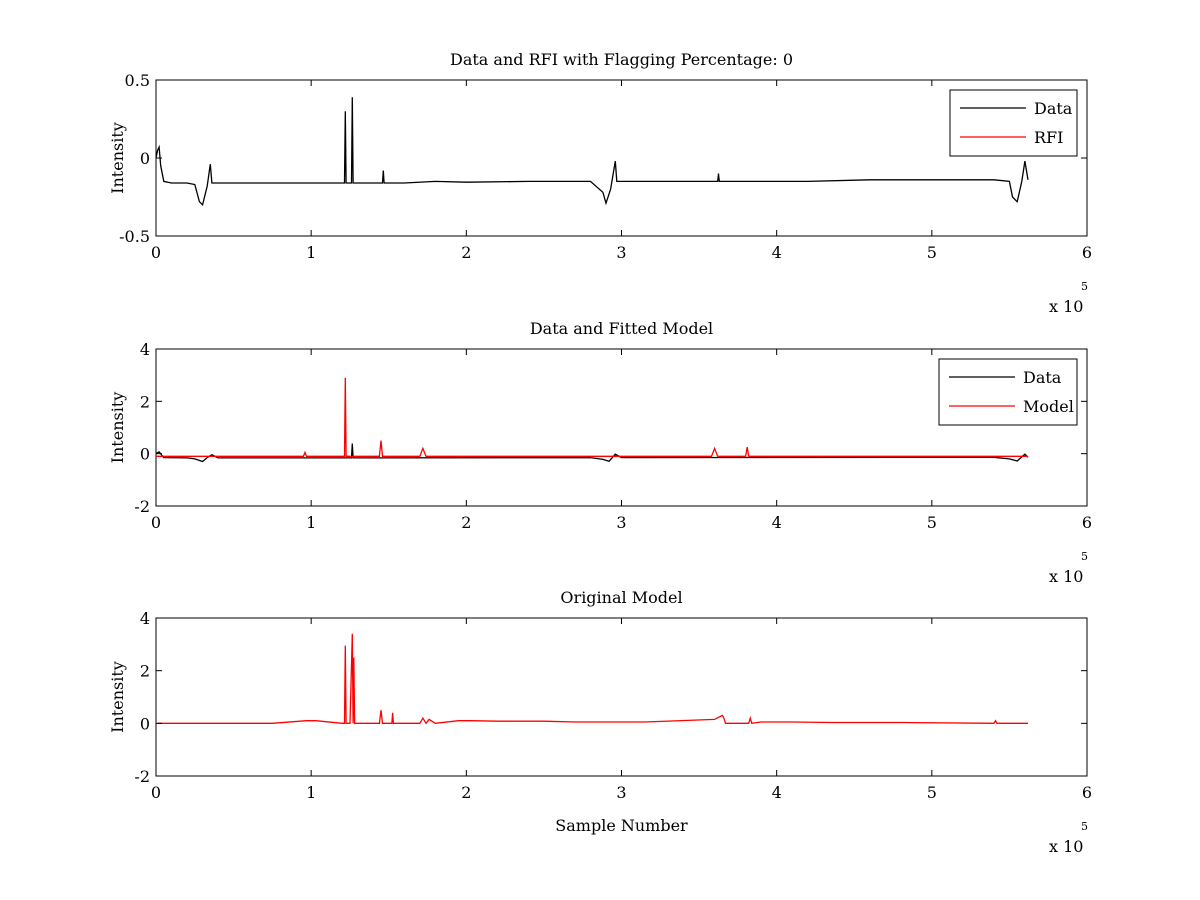 The image size is (1200, 900). What do you see at coordinates (621, 597) in the screenshot?
I see `chart-title: Original Model` at bounding box center [621, 597].